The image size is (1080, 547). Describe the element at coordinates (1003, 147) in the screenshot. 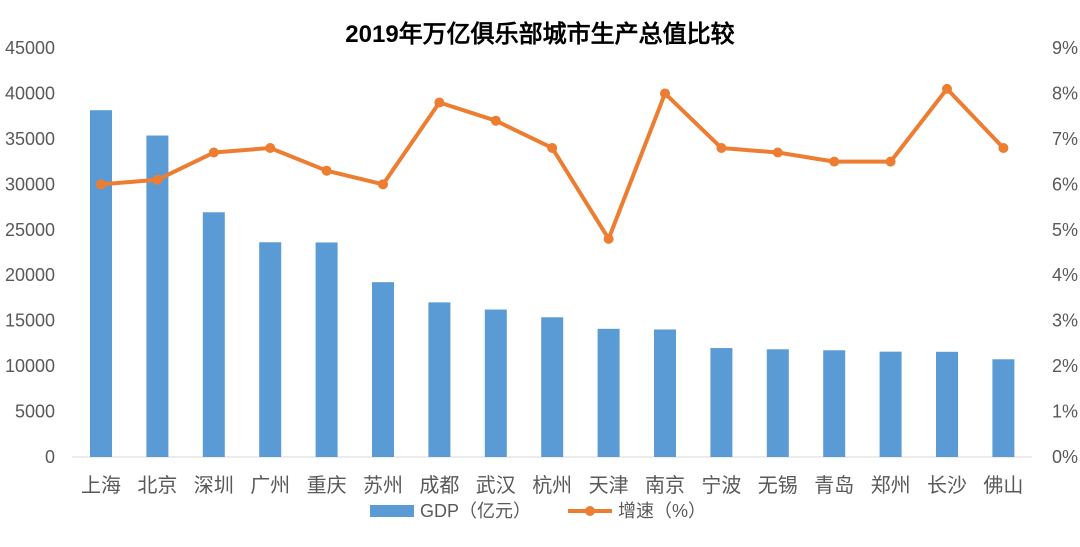

I see `growth-point-佛山` at that location.